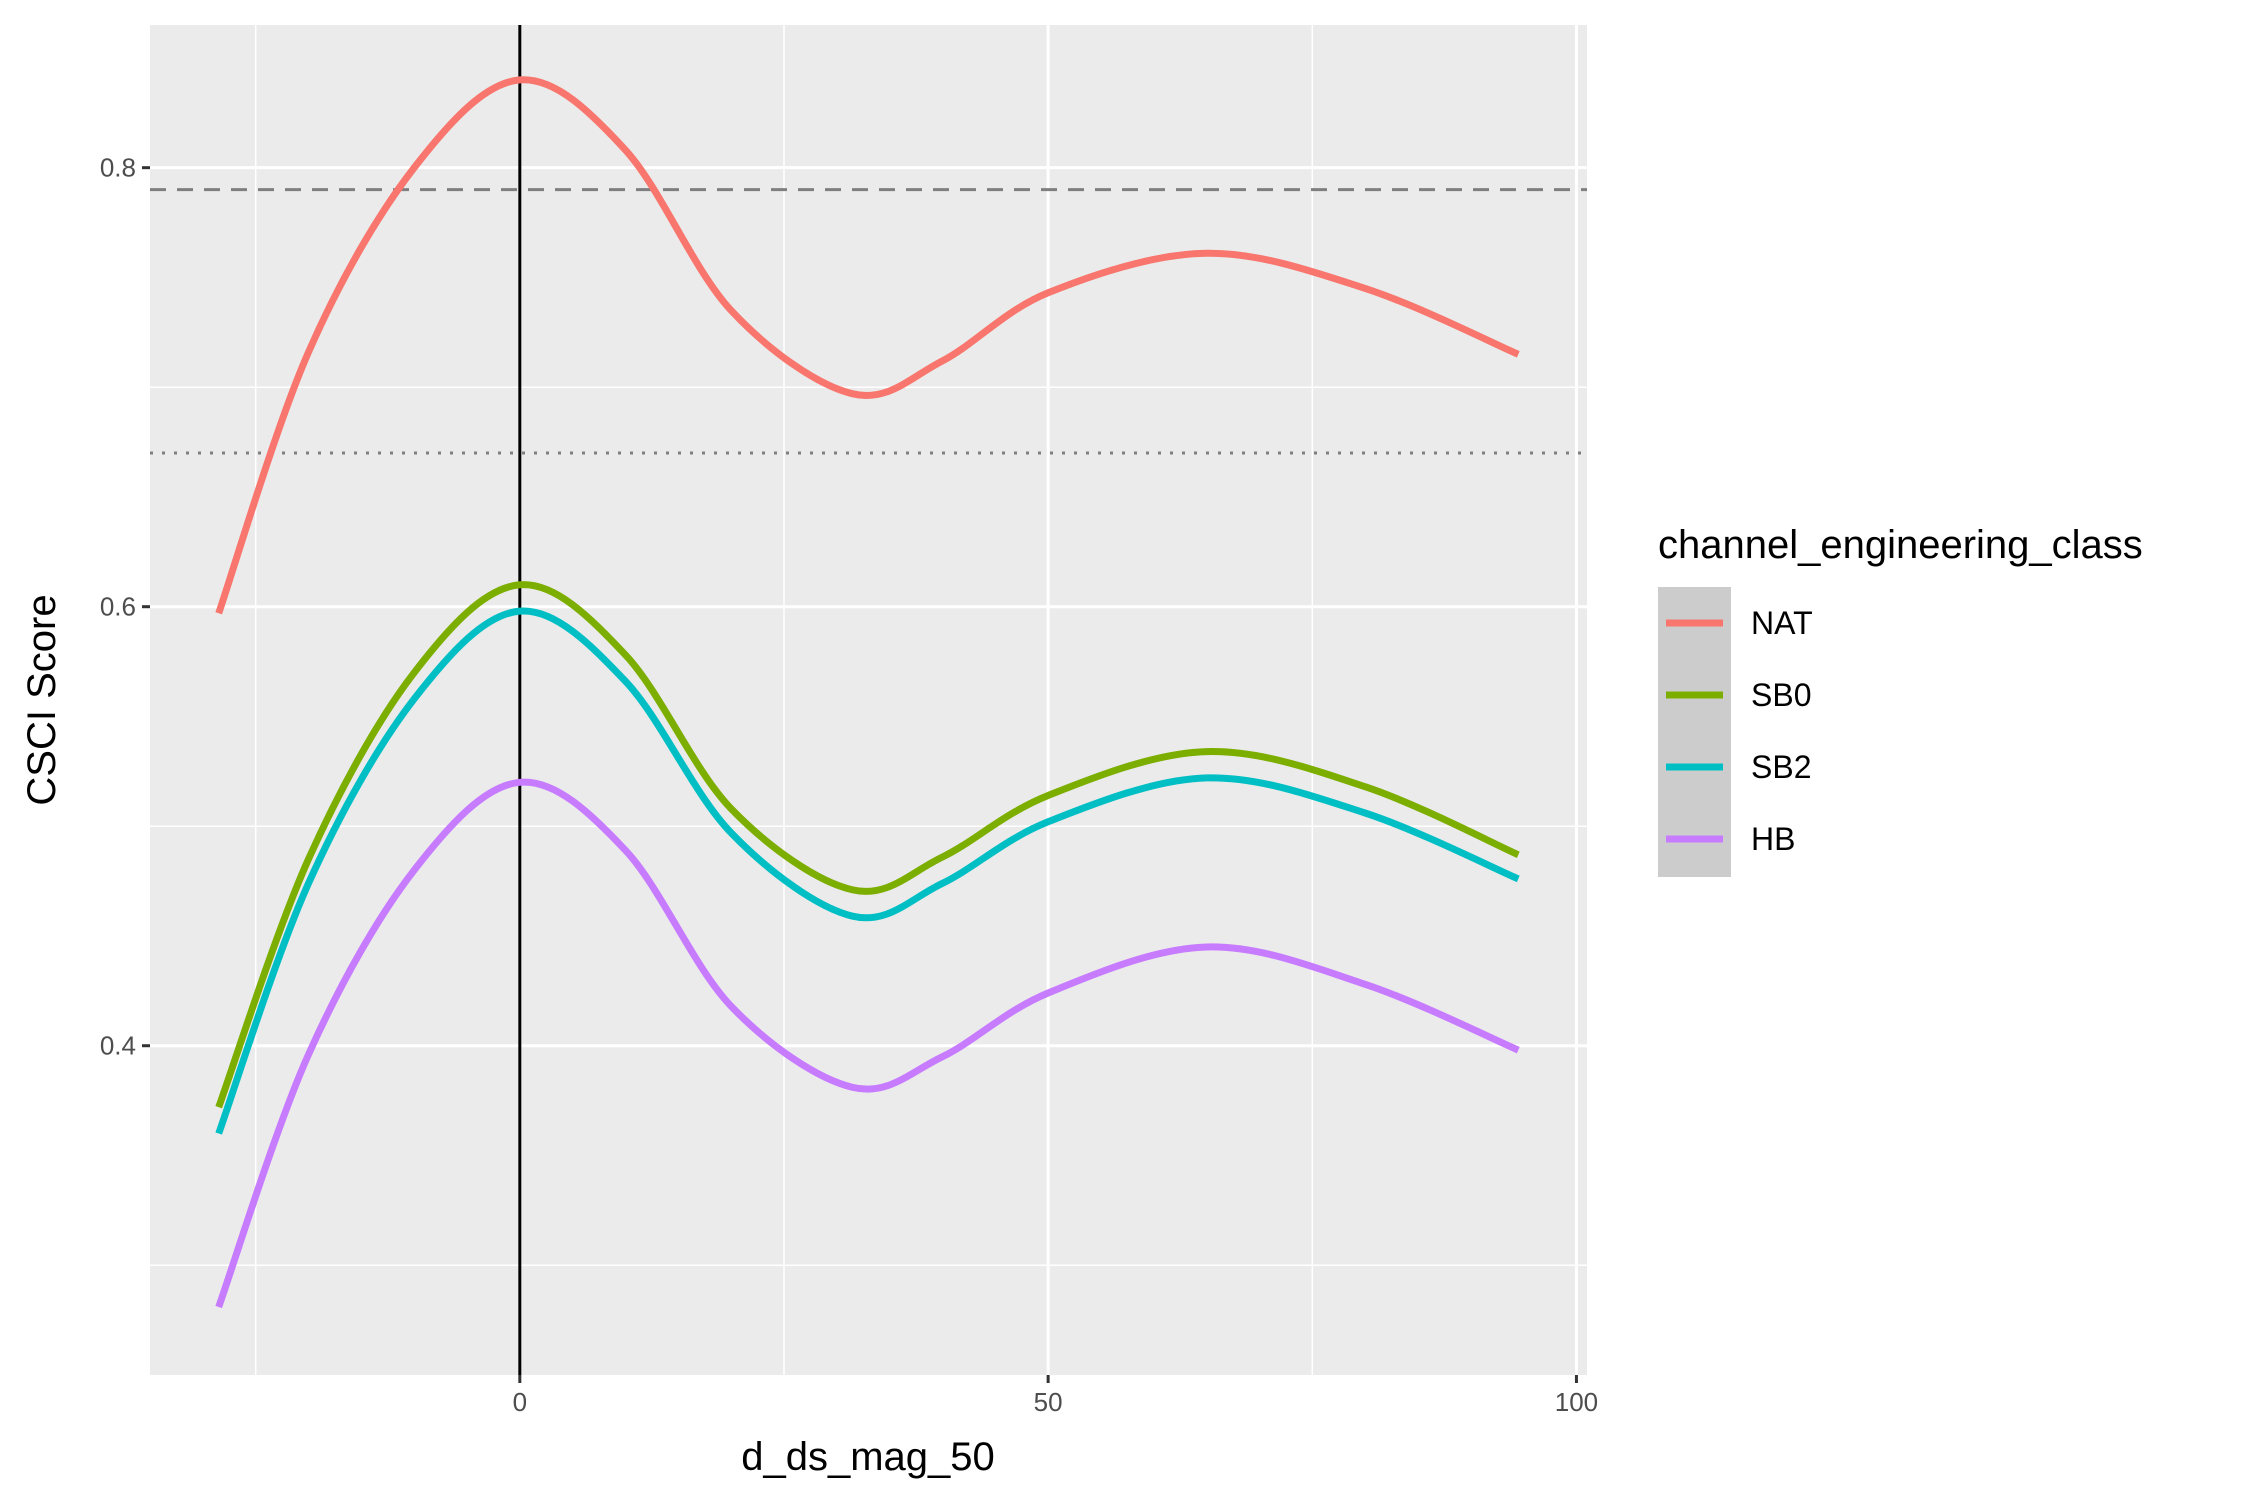 The image size is (2250, 1500). I want to click on y-tick-label: 0.8, so click(118, 168).